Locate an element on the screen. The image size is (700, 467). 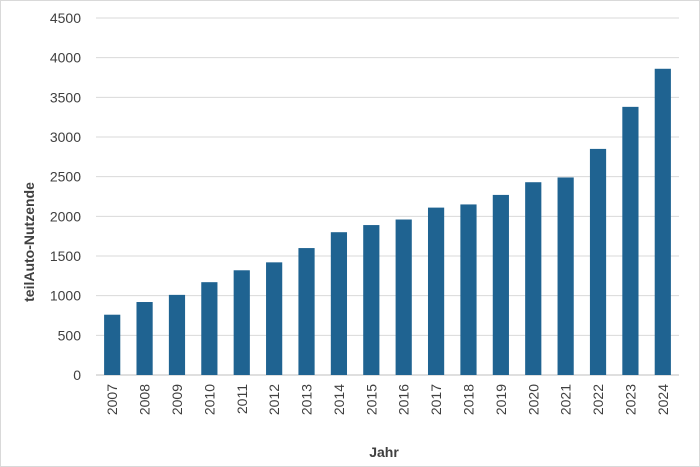
x-tick-label: 2016 is located at coordinates (404, 399).